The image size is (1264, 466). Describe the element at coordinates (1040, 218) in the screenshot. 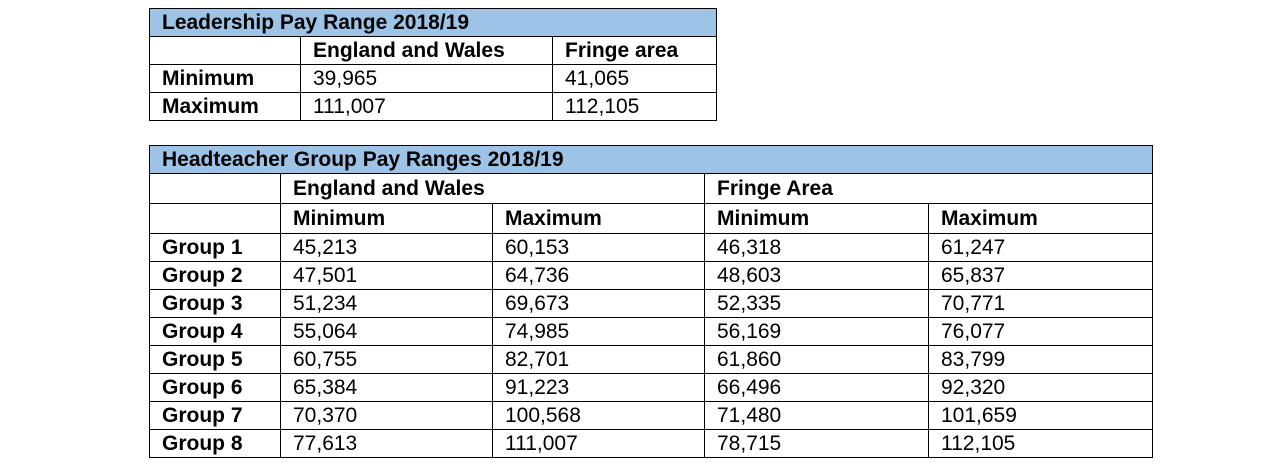

I see `subheader-fringe-maximum: Maximum` at that location.